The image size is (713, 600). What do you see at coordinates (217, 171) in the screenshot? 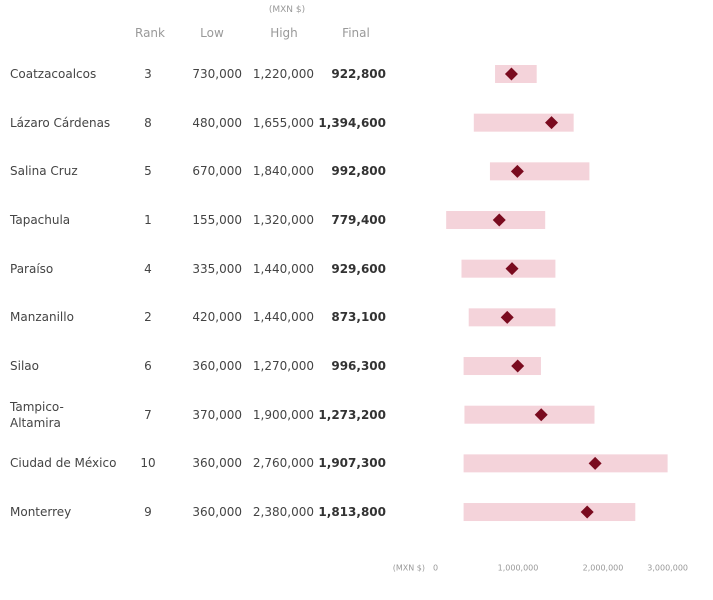
I see `value: 670,000` at bounding box center [217, 171].